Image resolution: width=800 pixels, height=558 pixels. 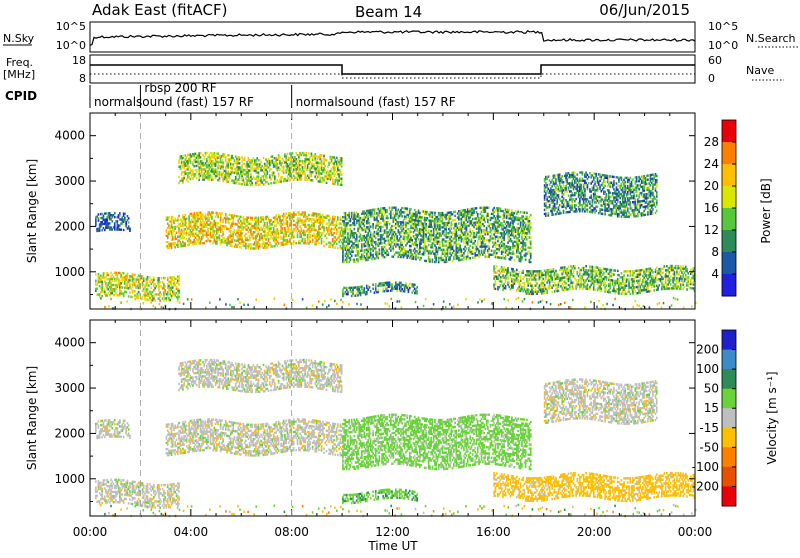 I want to click on freq-unit-label: [MHz], so click(x=19, y=74).